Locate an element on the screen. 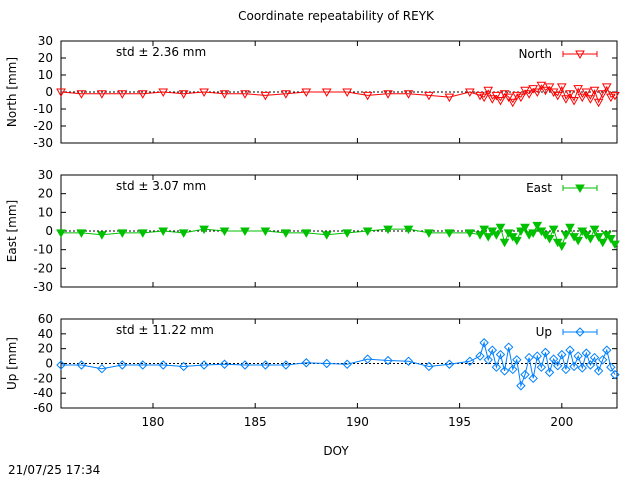 The width and height of the screenshot is (640, 480). y-tick-label: -30 is located at coordinates (43, 287).